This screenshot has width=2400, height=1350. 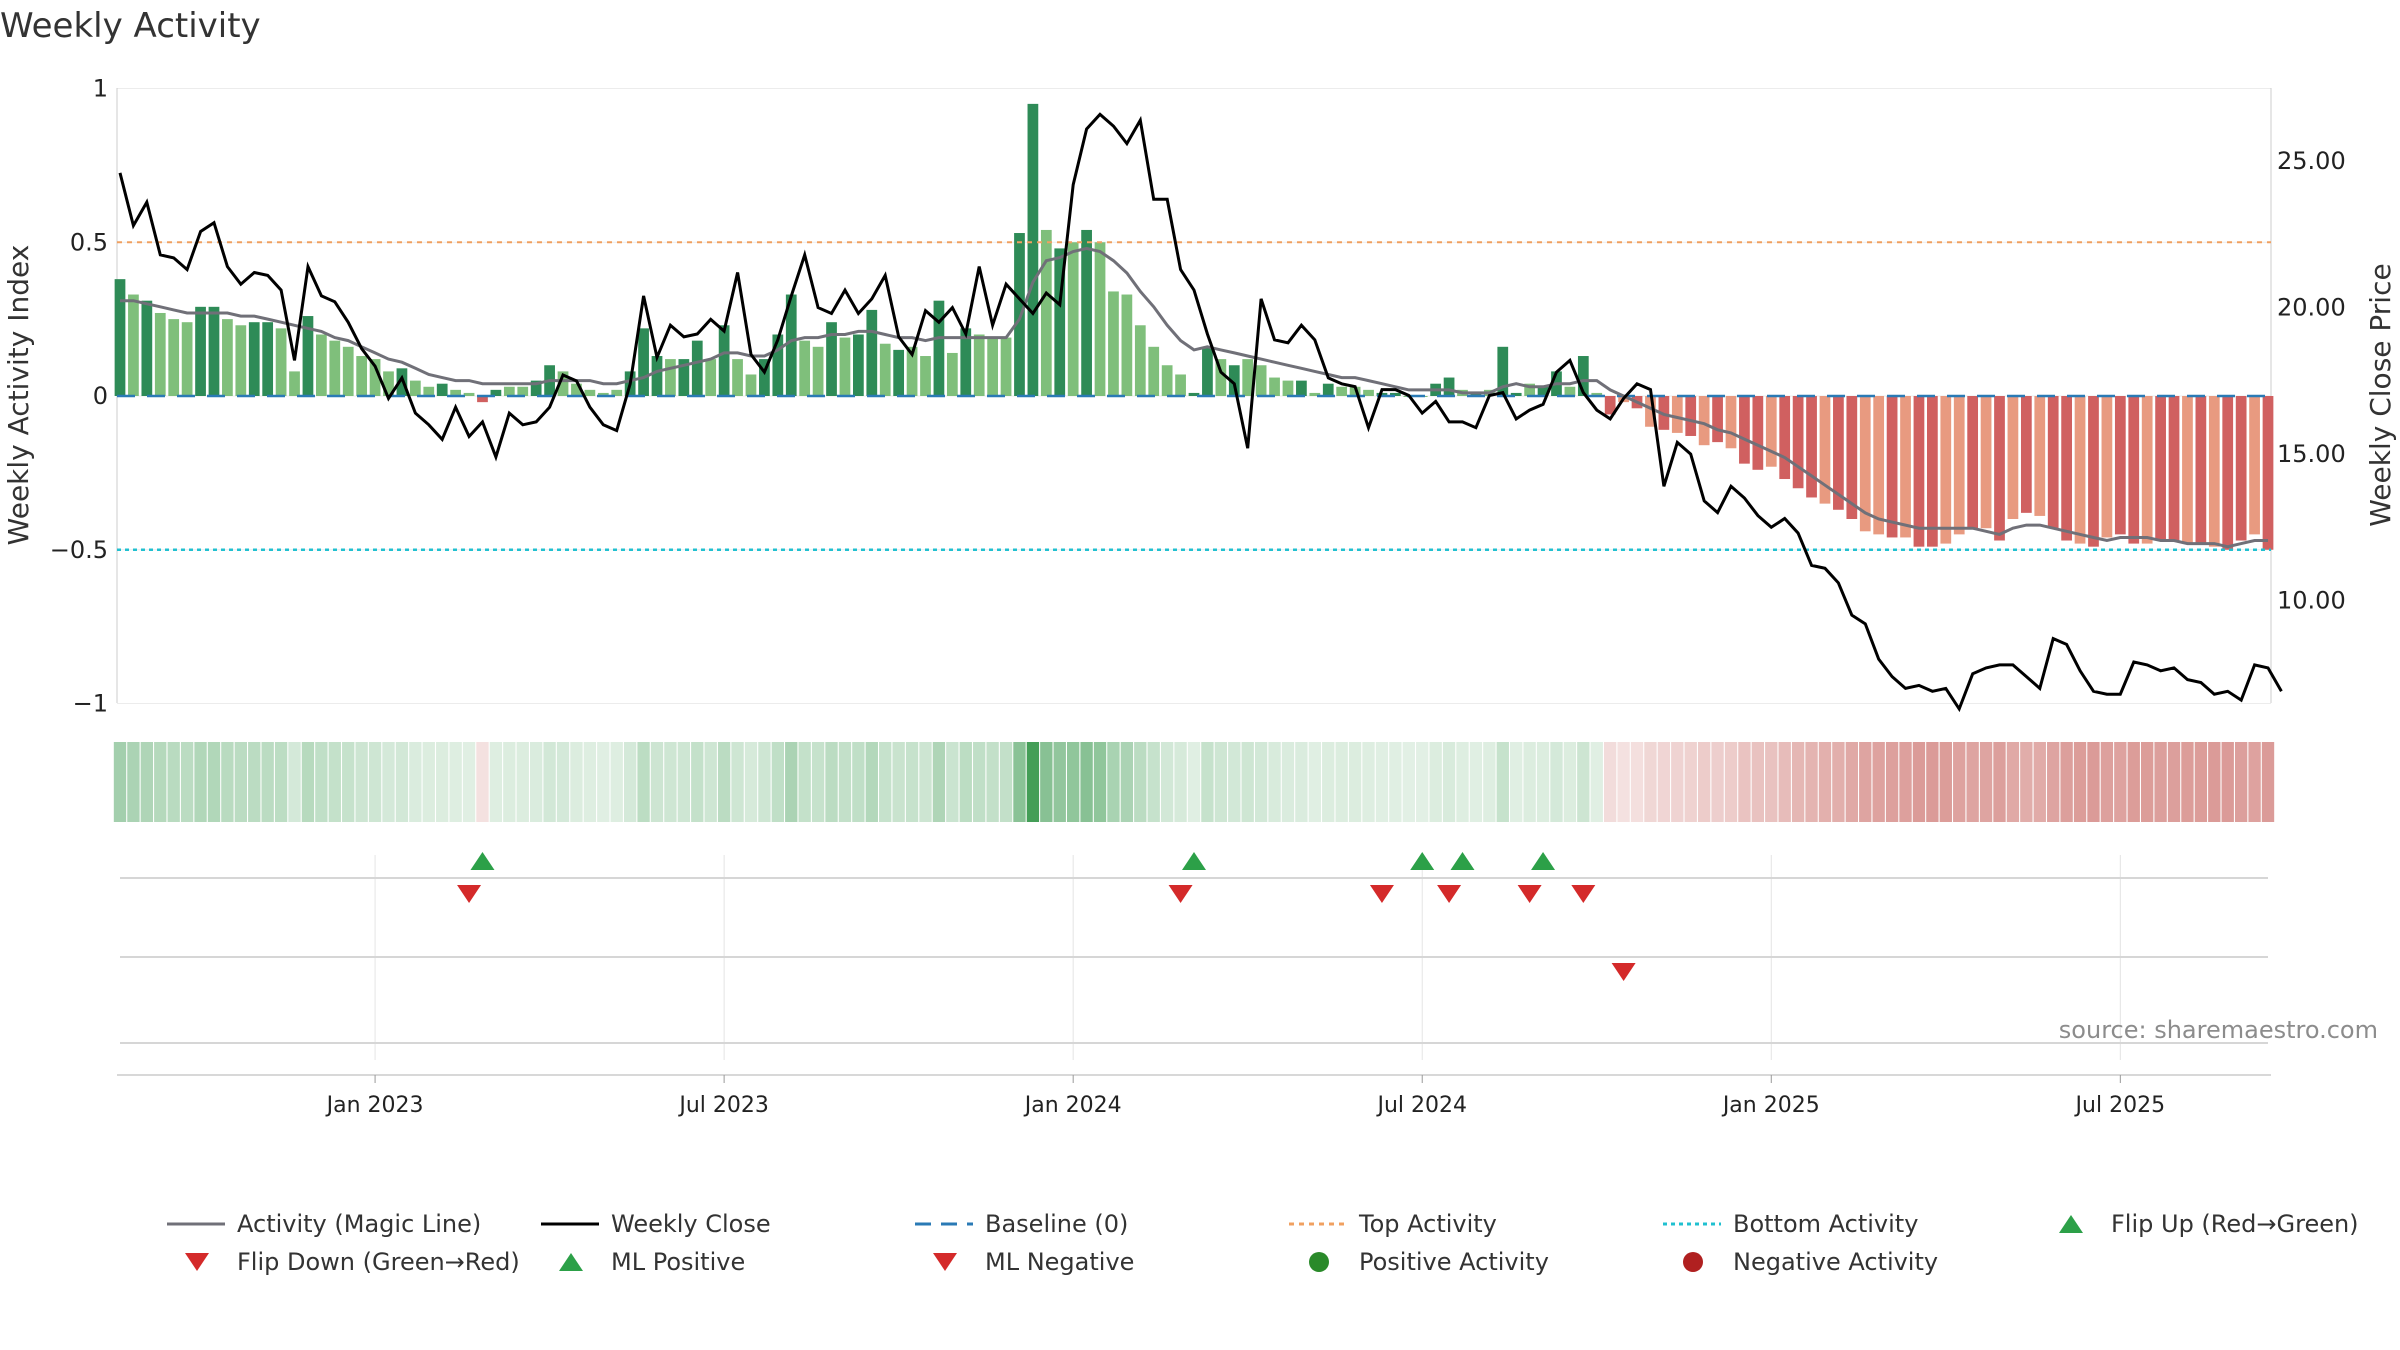 What do you see at coordinates (100, 396) in the screenshot?
I see `y-tick-label-left: 0` at bounding box center [100, 396].